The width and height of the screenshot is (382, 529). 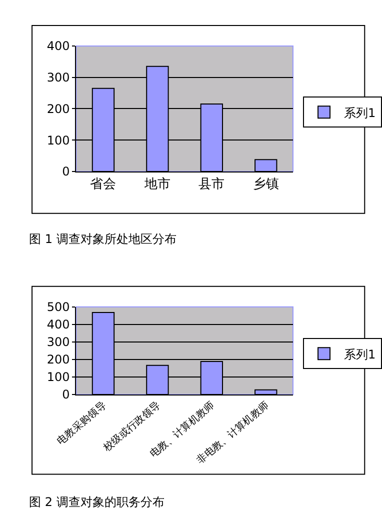 What do you see at coordinates (265, 184) in the screenshot?
I see `x-tick-label: 乡镇` at bounding box center [265, 184].